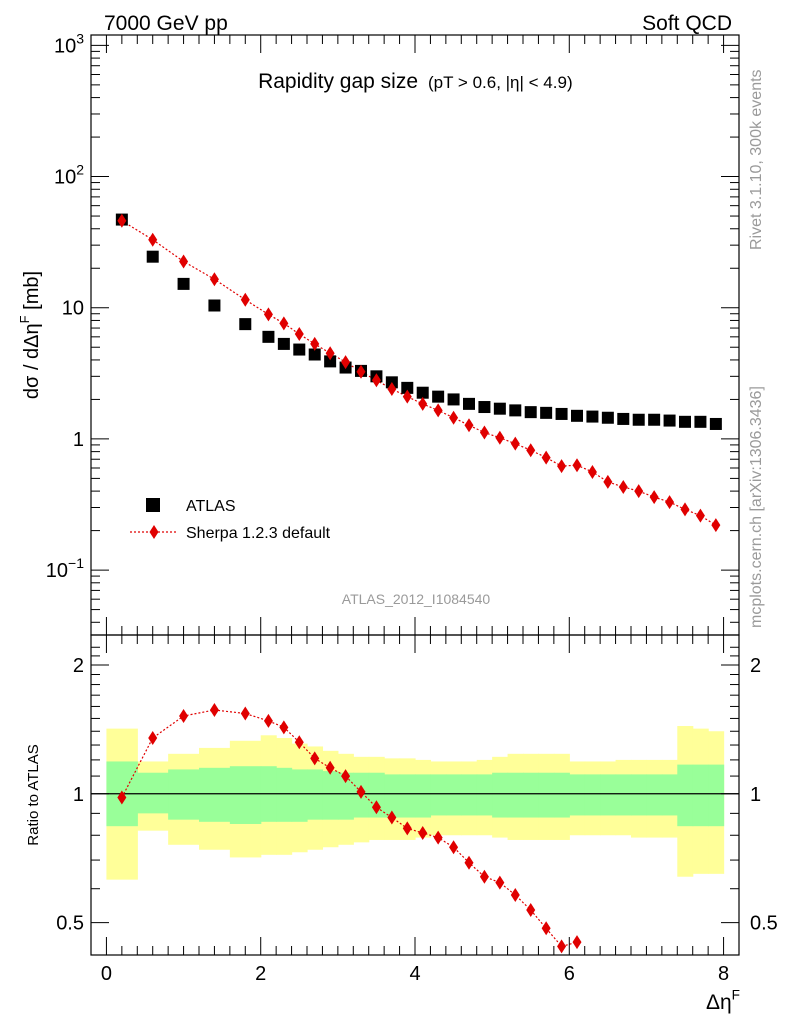 This screenshot has height=1024, width=786. What do you see at coordinates (230, 520) in the screenshot?
I see `legend: ATLAS Sherpa 1.2.3 default` at bounding box center [230, 520].